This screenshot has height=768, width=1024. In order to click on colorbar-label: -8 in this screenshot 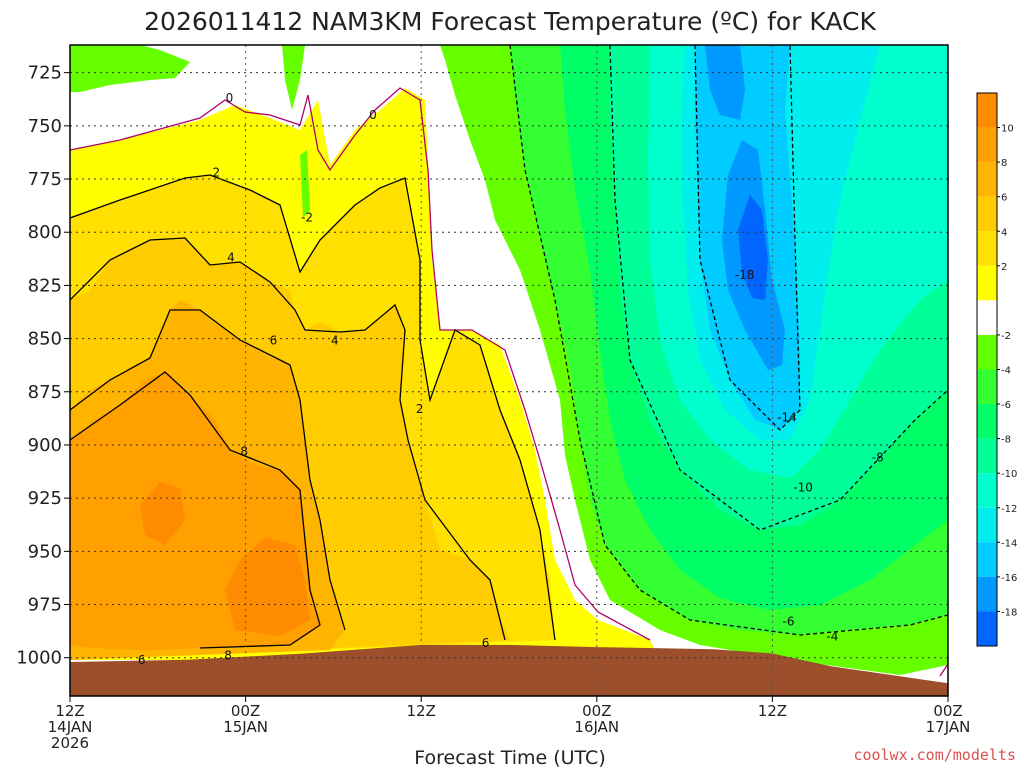, I will do `click(1006, 440)`.